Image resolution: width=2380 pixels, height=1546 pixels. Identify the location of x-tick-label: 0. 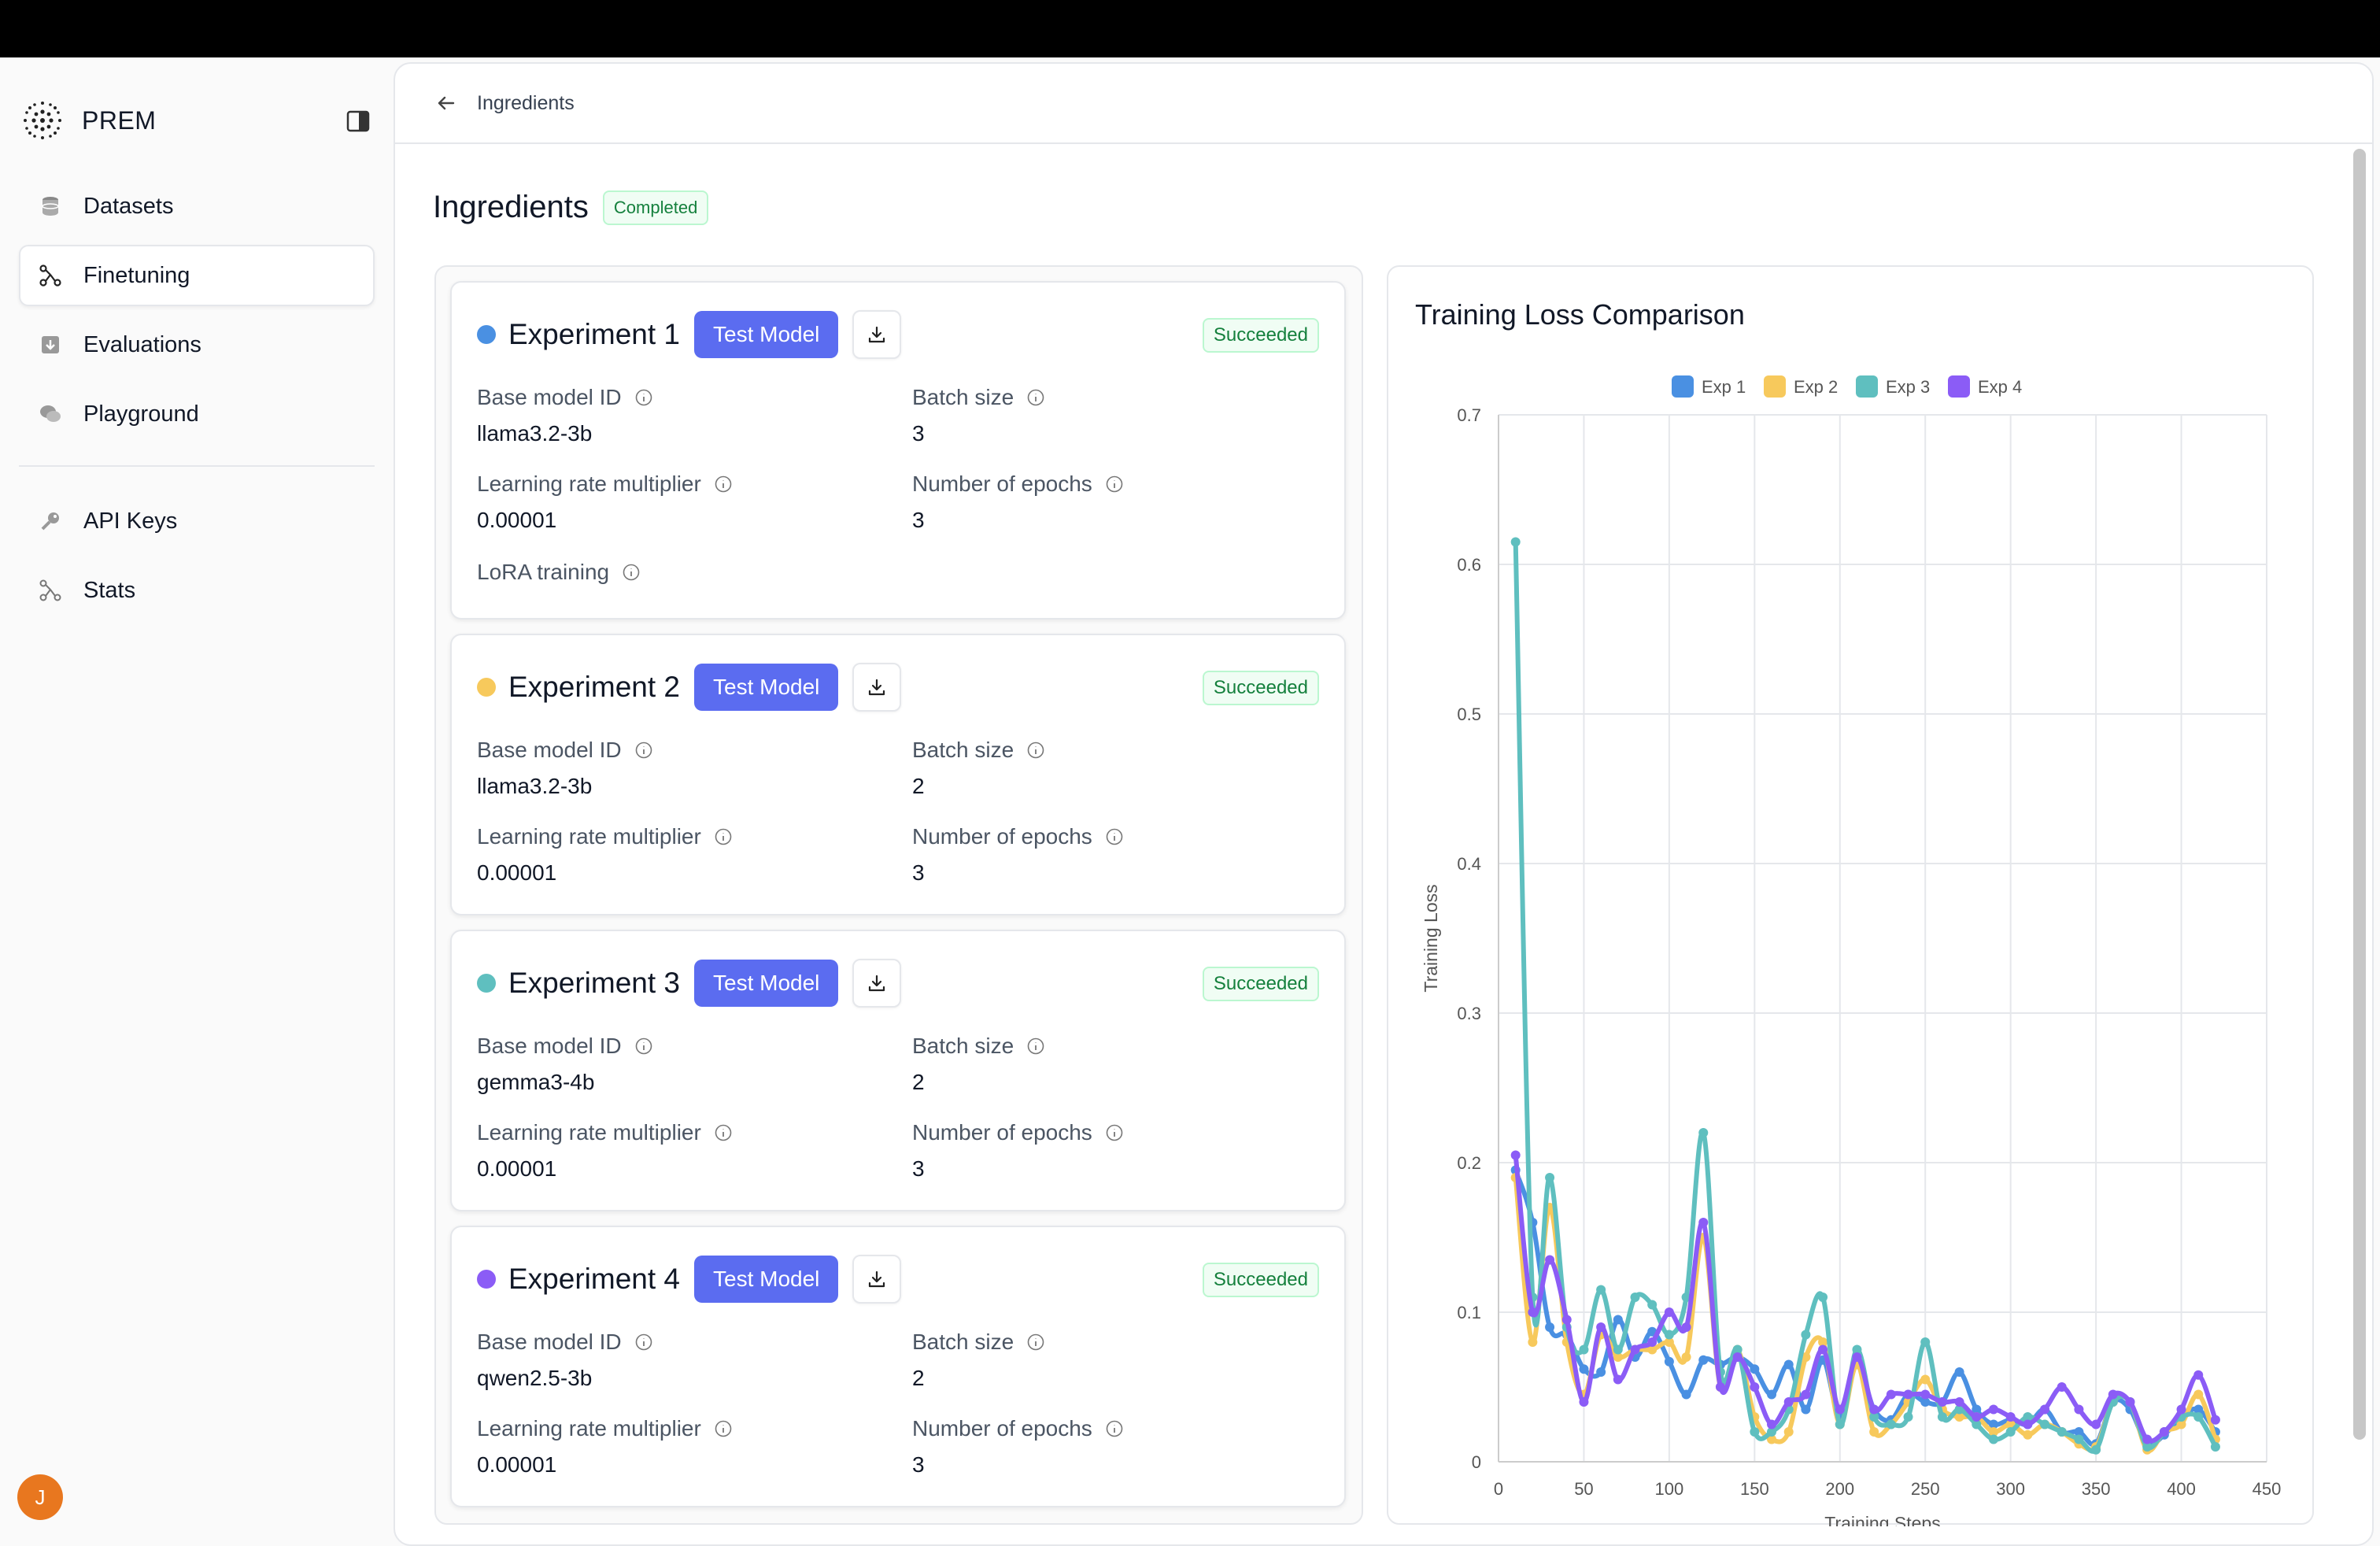
(1498, 1489).